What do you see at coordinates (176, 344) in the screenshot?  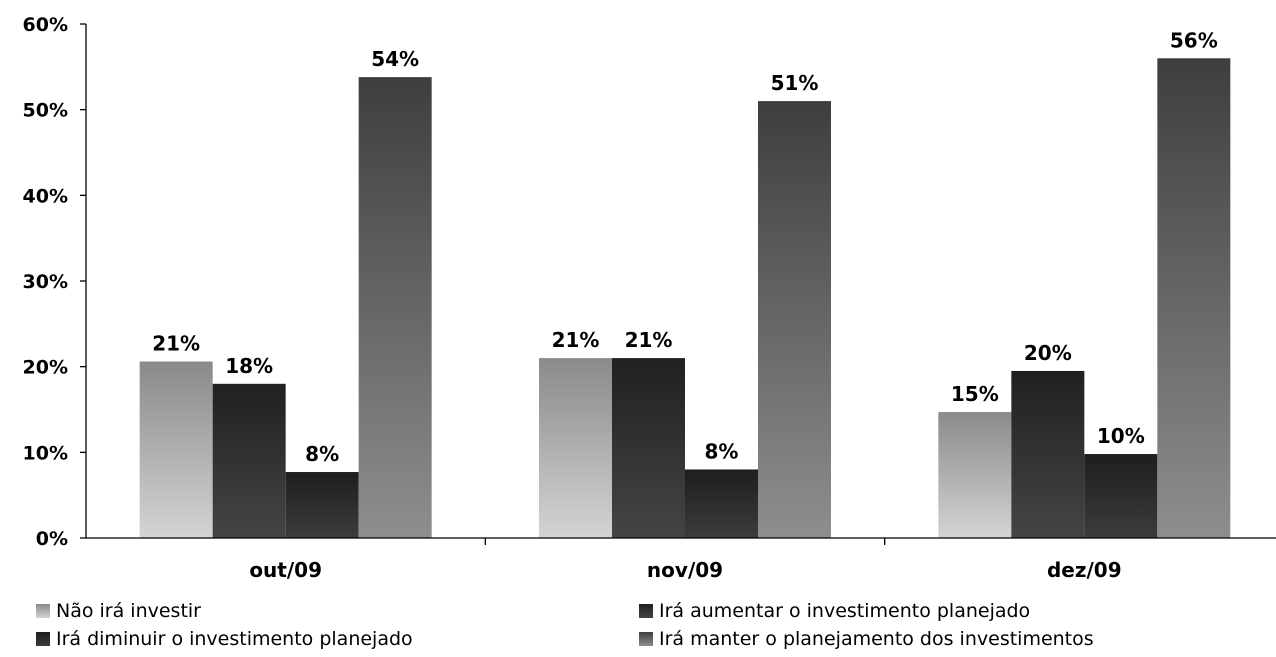 I see `data-label-series-1-out-09: 21%` at bounding box center [176, 344].